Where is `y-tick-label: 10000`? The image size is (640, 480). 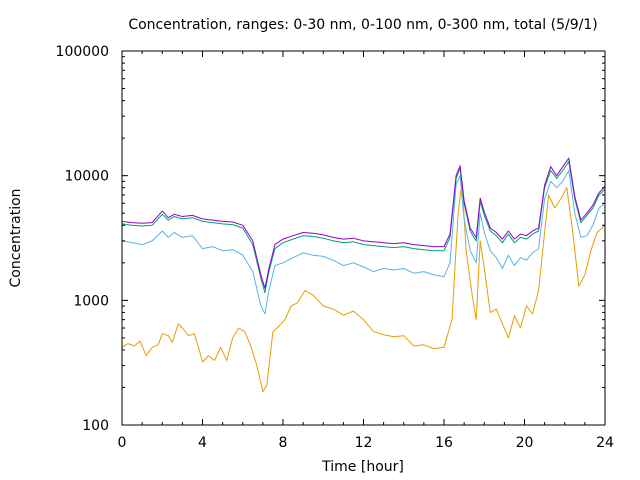
y-tick-label: 10000 is located at coordinates (86, 177).